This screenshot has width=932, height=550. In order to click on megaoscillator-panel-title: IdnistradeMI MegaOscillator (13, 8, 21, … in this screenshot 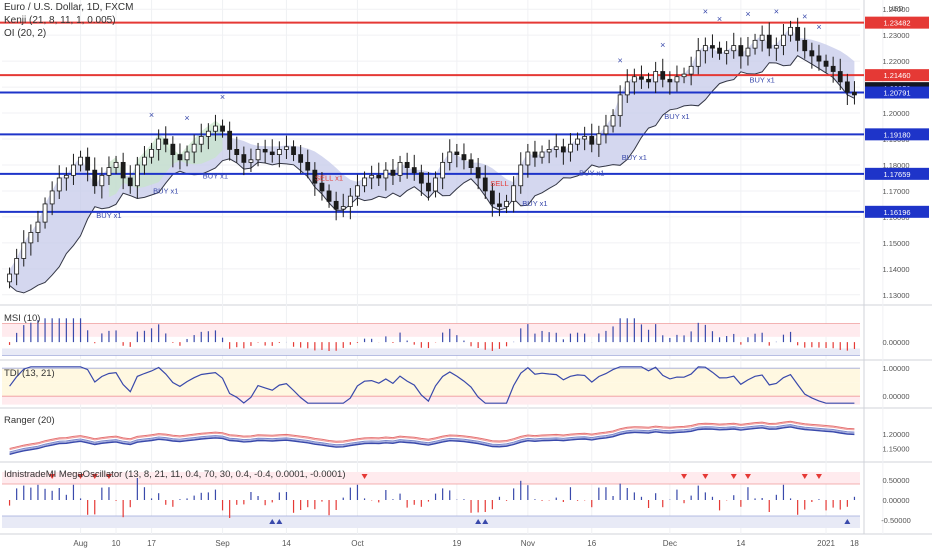, I will do `click(175, 474)`.